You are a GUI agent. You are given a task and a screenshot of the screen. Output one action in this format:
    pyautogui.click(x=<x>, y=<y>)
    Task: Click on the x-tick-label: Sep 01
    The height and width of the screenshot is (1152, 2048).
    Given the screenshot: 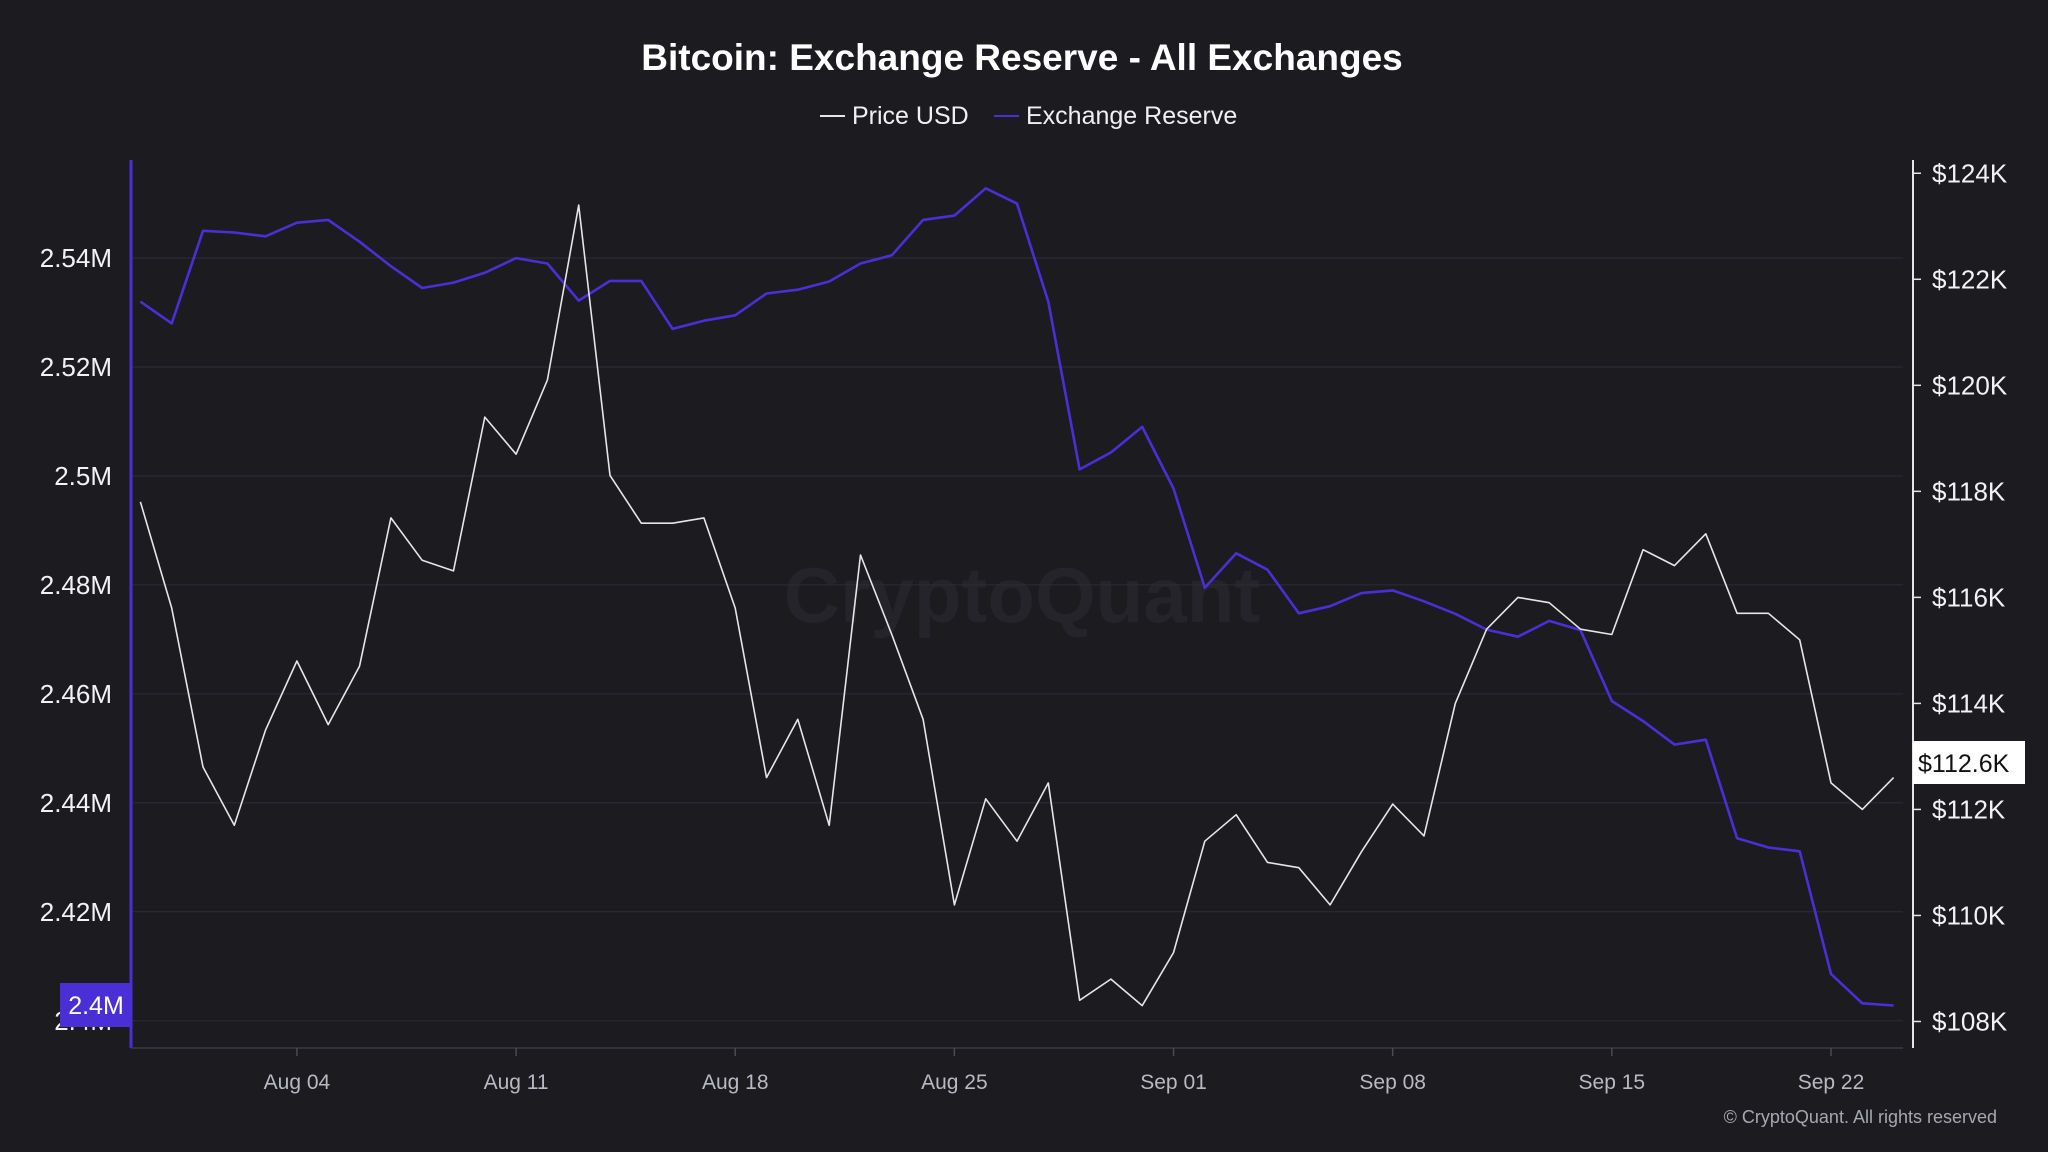 What is the action you would take?
    pyautogui.click(x=1173, y=1082)
    